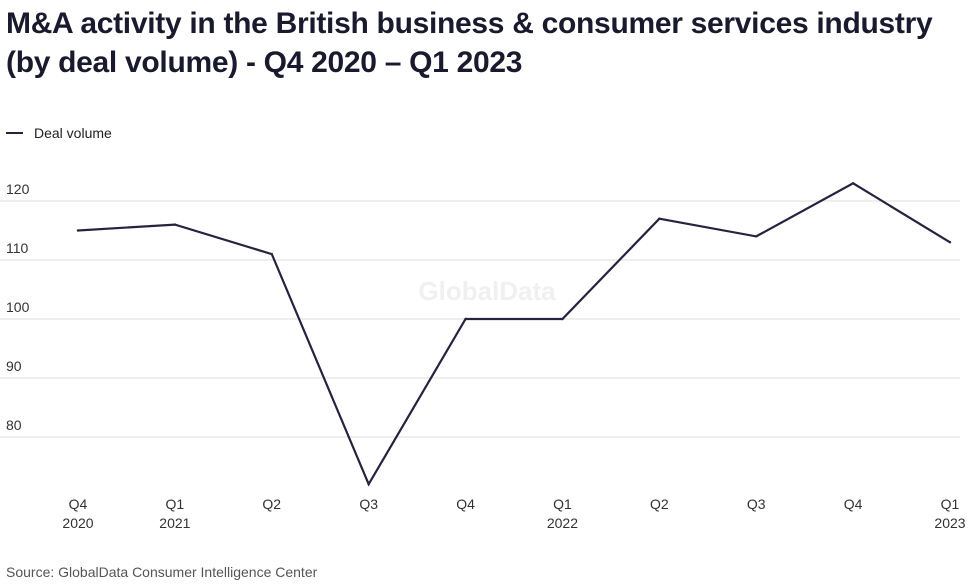 This screenshot has height=587, width=976. What do you see at coordinates (368, 504) in the screenshot?
I see `x-tick-label-3: Q3` at bounding box center [368, 504].